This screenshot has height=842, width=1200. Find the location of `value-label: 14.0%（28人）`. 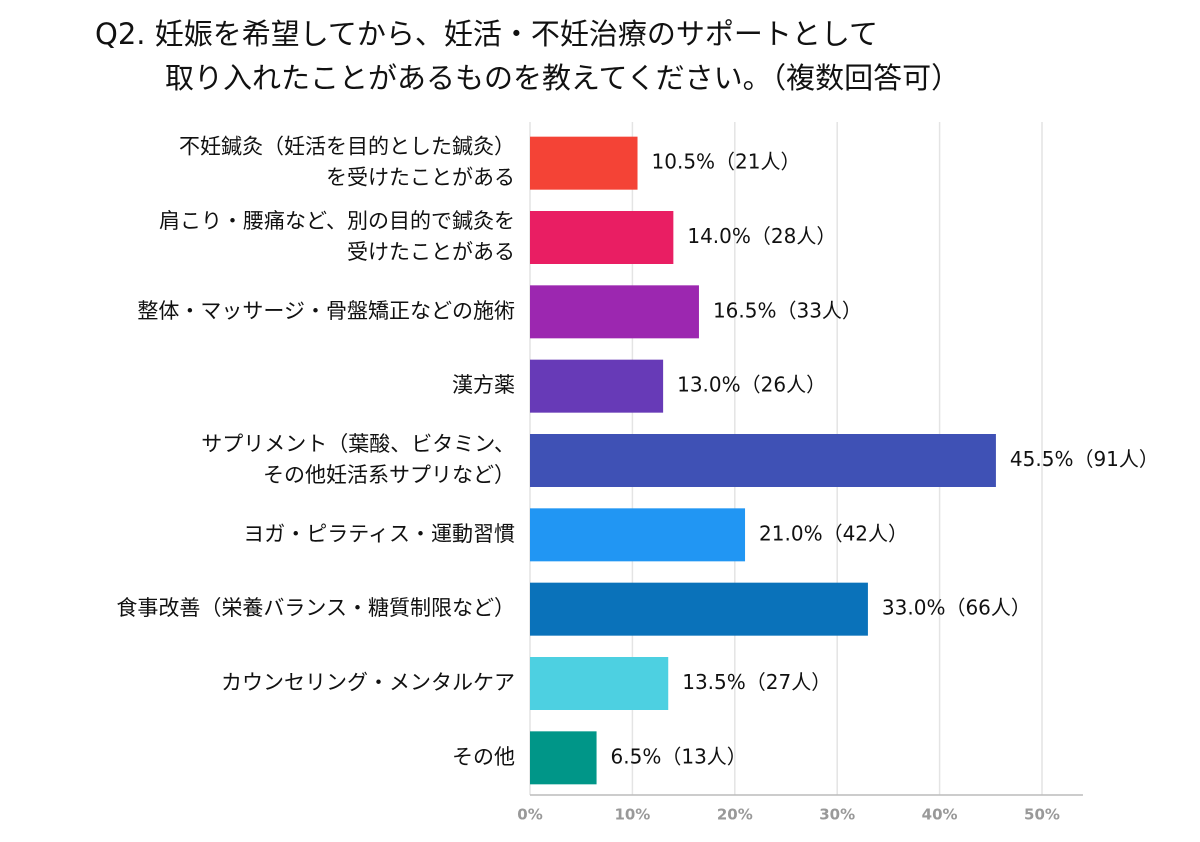

value-label: 14.0%（28人） is located at coordinates (761, 236).